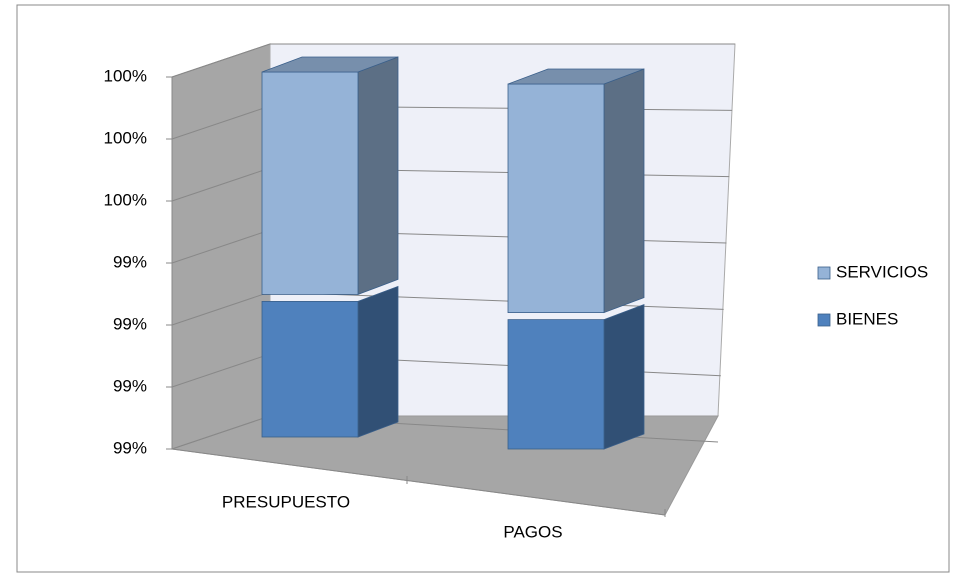 This screenshot has width=953, height=582. Describe the element at coordinates (418, 482) in the screenshot. I see `x-axis` at that location.